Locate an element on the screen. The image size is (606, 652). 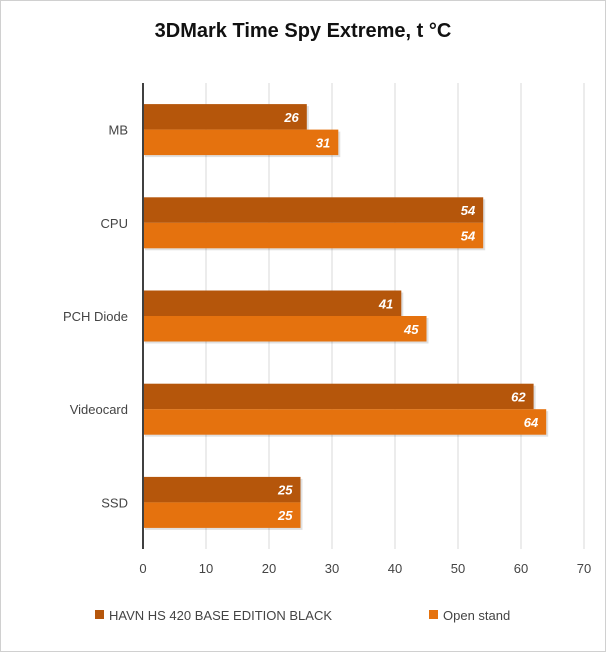
x-tick-label: 70 is located at coordinates (584, 568).